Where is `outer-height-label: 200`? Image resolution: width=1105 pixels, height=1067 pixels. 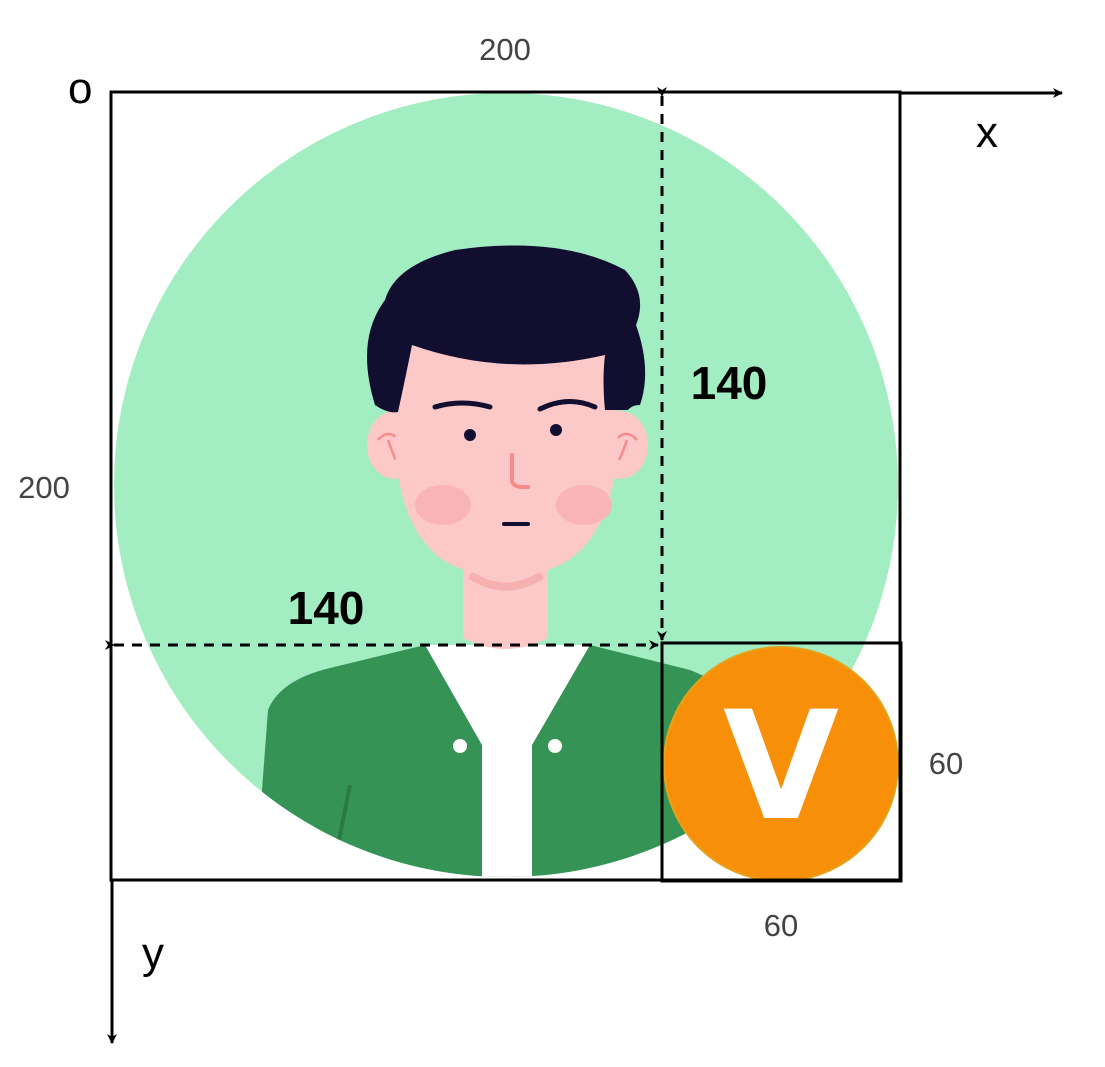
outer-height-label: 200 is located at coordinates (44, 487).